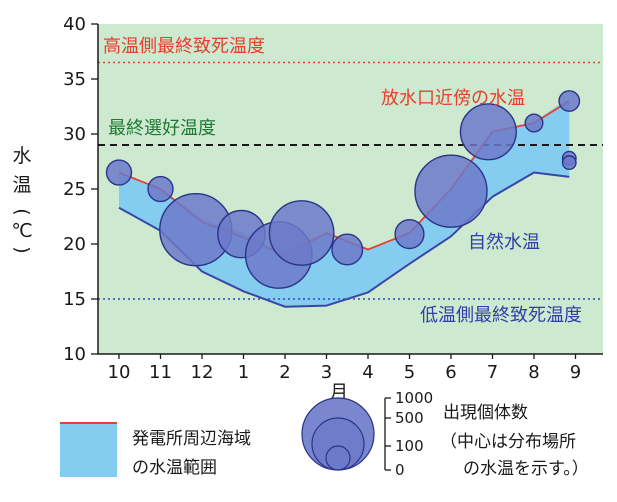 The image size is (617, 502). What do you see at coordinates (504, 242) in the screenshot?
I see `natural-temp-label: 自然水温` at bounding box center [504, 242].